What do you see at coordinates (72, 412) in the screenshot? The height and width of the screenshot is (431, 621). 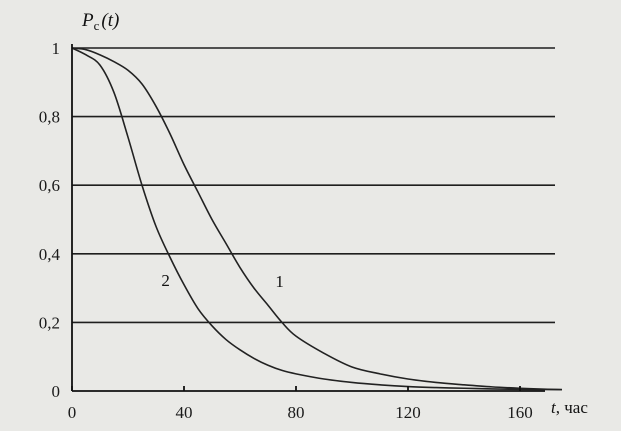 I see `x-tick-label: 0` at bounding box center [72, 412].